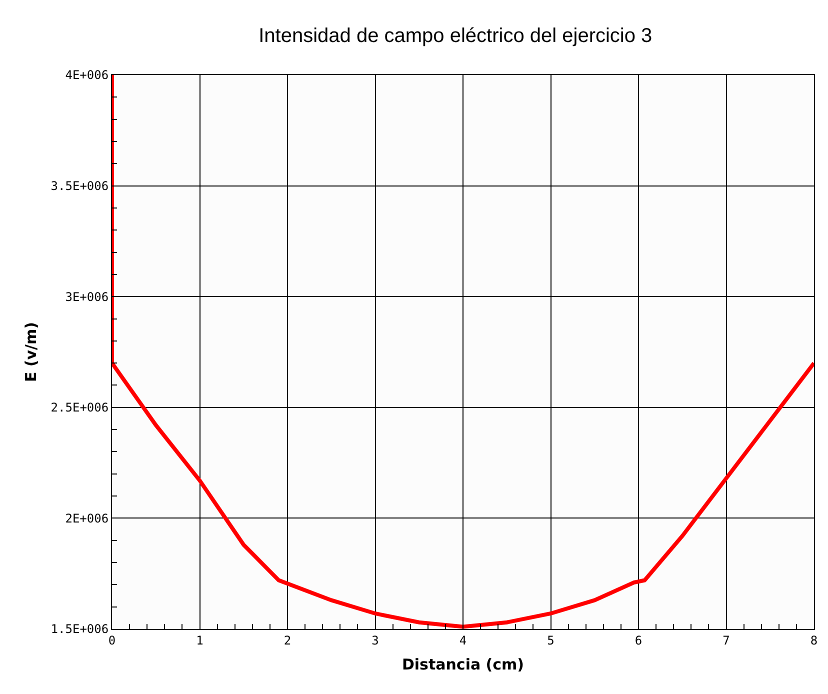 This screenshot has width=828, height=694. What do you see at coordinates (638, 640) in the screenshot?
I see `x-tick-label: 6` at bounding box center [638, 640].